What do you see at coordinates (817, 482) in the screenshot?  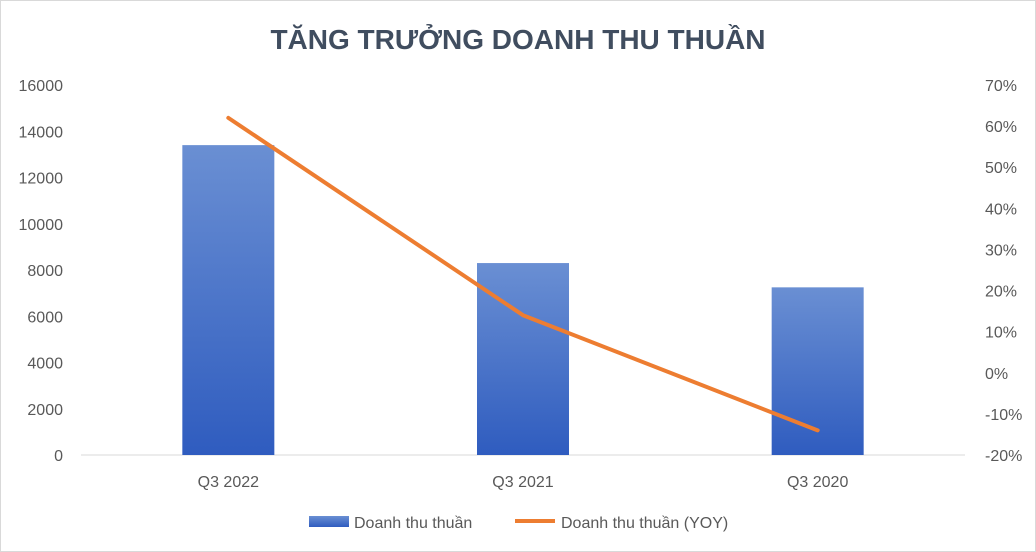 I see `x-tick-label: Q3 2020` at bounding box center [817, 482].